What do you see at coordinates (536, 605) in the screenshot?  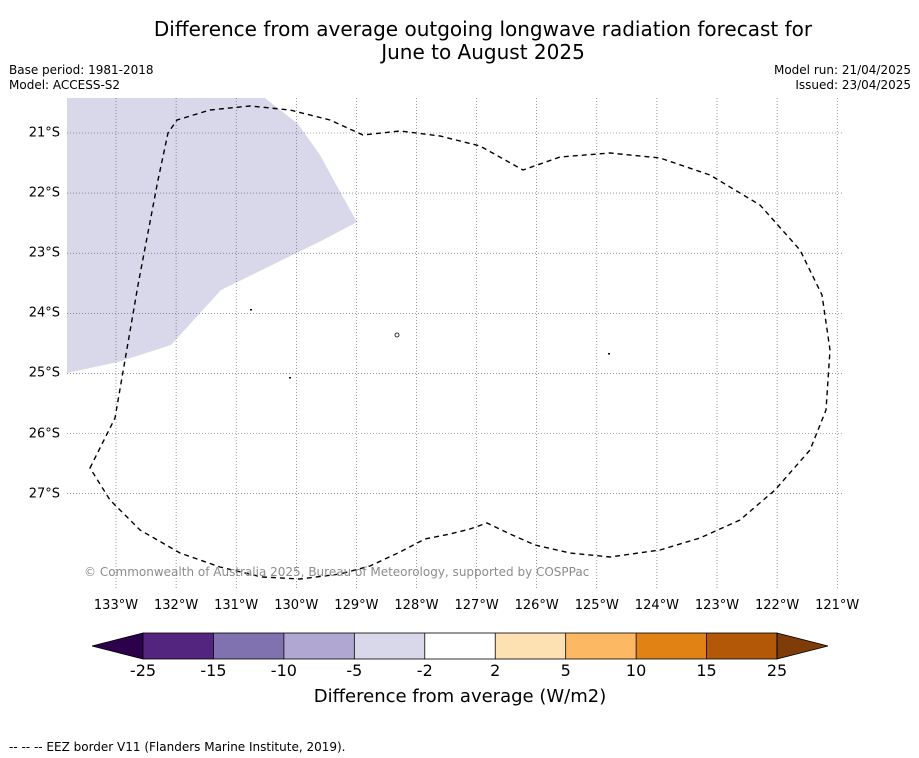 I see `longitude-label: 126°W` at bounding box center [536, 605].